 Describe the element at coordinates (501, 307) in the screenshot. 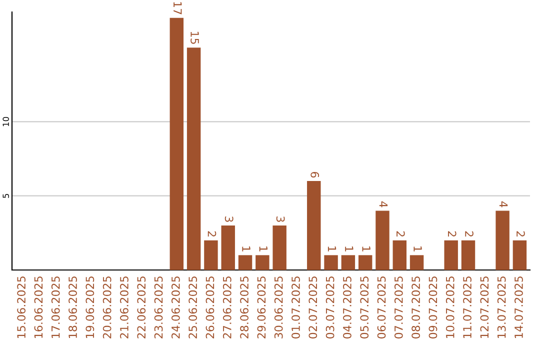

I see `x-tick-label: 13.07.2025` at that location.